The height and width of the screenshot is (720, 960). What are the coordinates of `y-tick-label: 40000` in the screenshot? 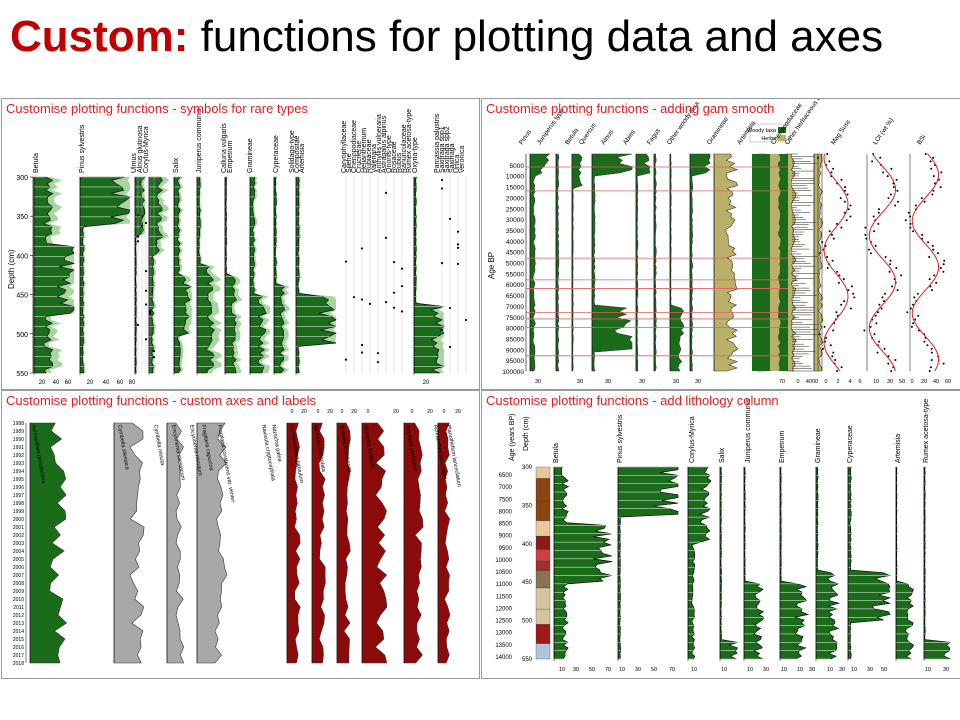 It's located at (515, 242).